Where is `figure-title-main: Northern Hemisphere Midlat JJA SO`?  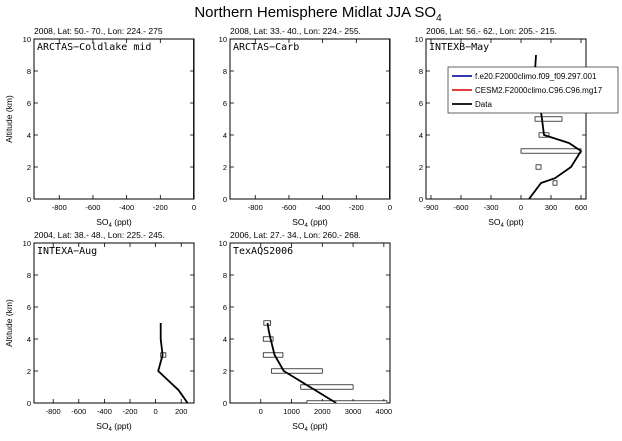
figure-title-main: Northern Hemisphere Midlat JJA SO is located at coordinates (315, 12).